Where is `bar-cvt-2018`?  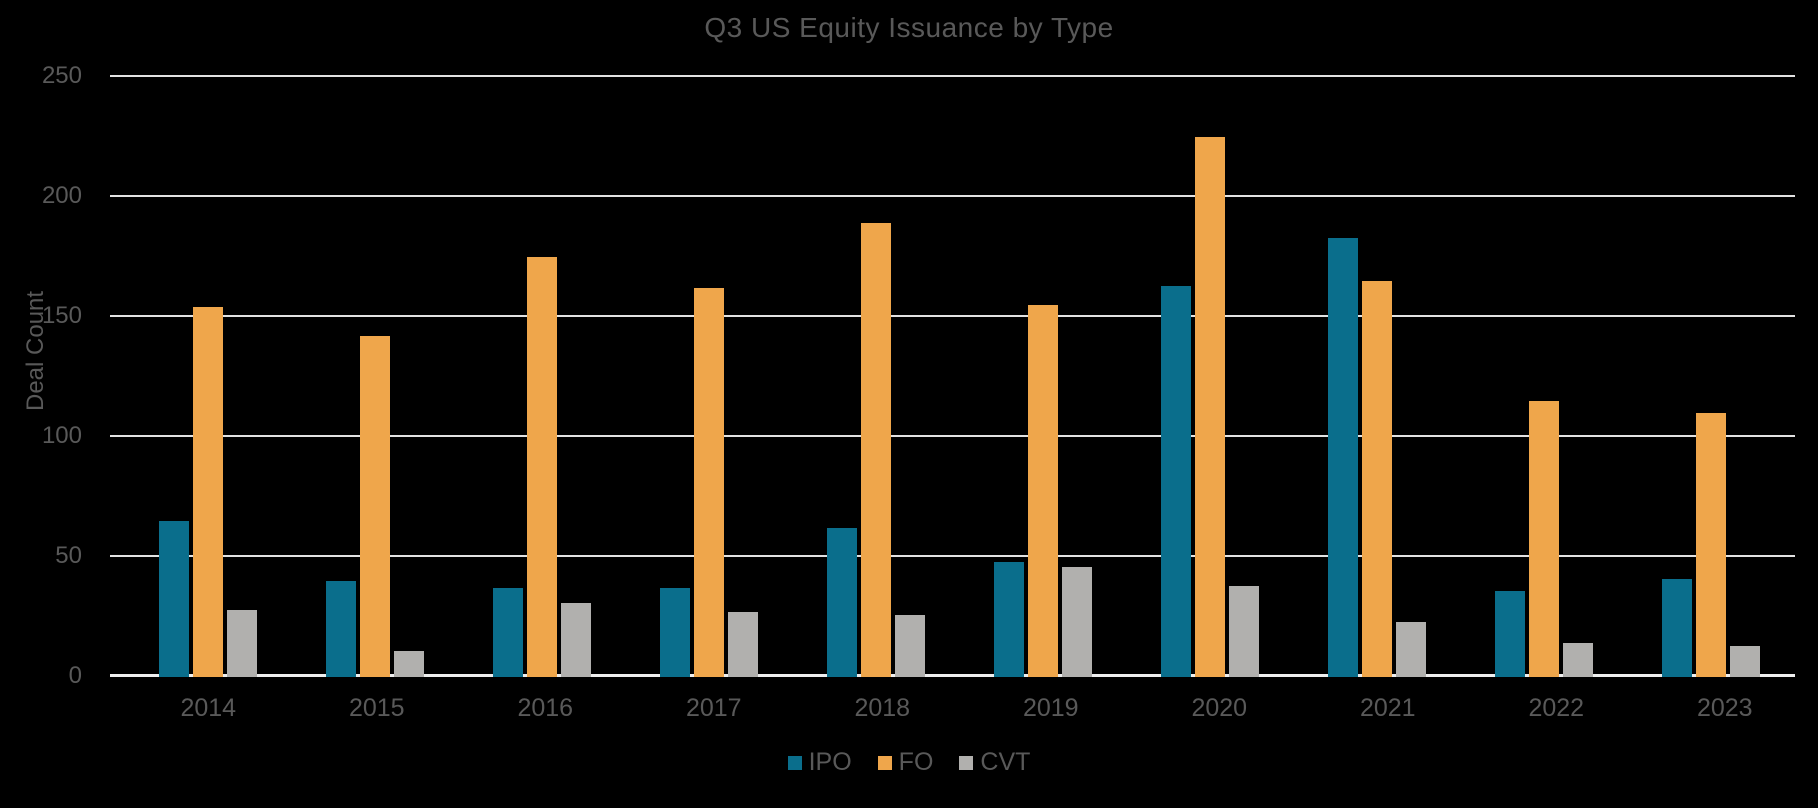
bar-cvt-2018 is located at coordinates (909, 645).